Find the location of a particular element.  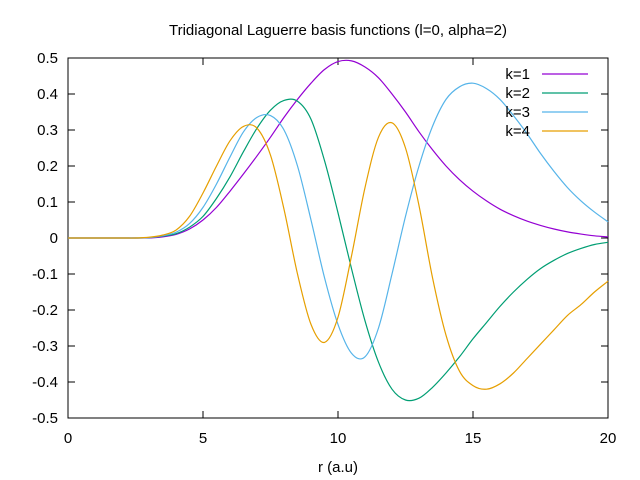

y-tick-label: 0.1 is located at coordinates (47, 202).